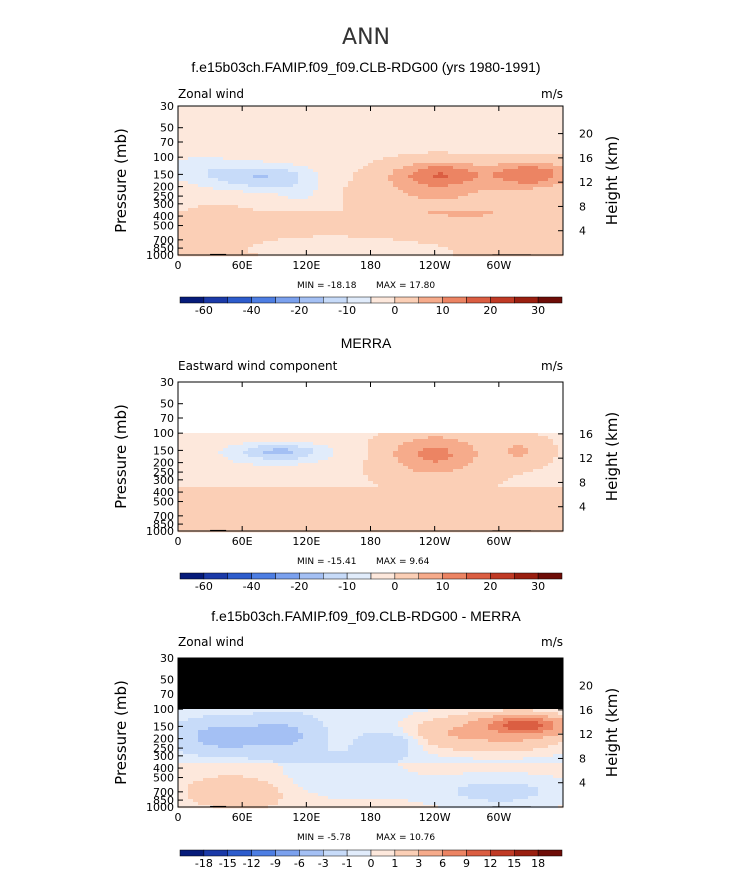 This screenshot has height=872, width=733. What do you see at coordinates (167, 142) in the screenshot?
I see `y-tick-label: 70` at bounding box center [167, 142].